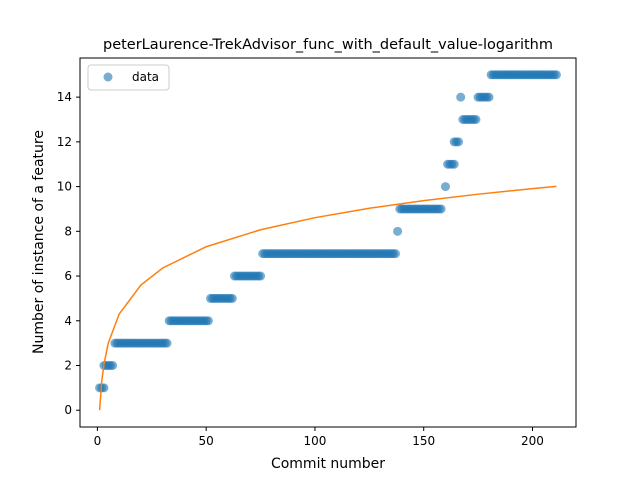 The height and width of the screenshot is (480, 640). Describe the element at coordinates (68, 276) in the screenshot. I see `y-tick-label: 6` at that location.